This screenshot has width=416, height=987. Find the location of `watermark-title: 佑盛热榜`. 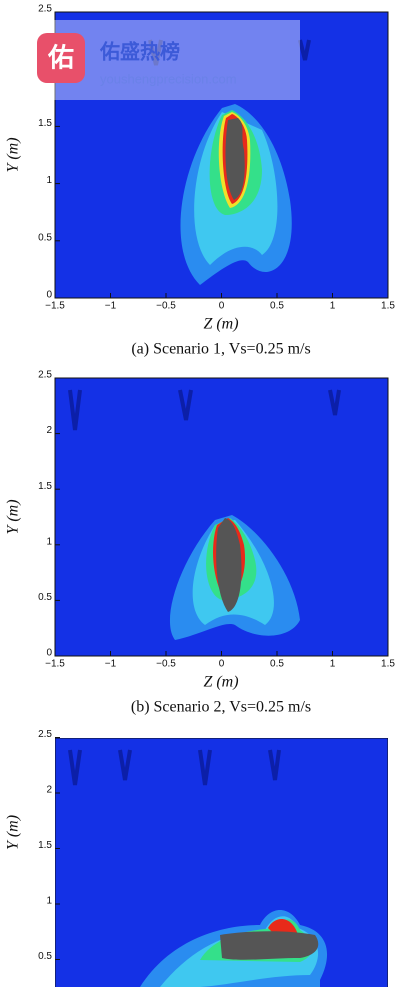

watermark-title: 佑盛热榜 is located at coordinates (139, 52).